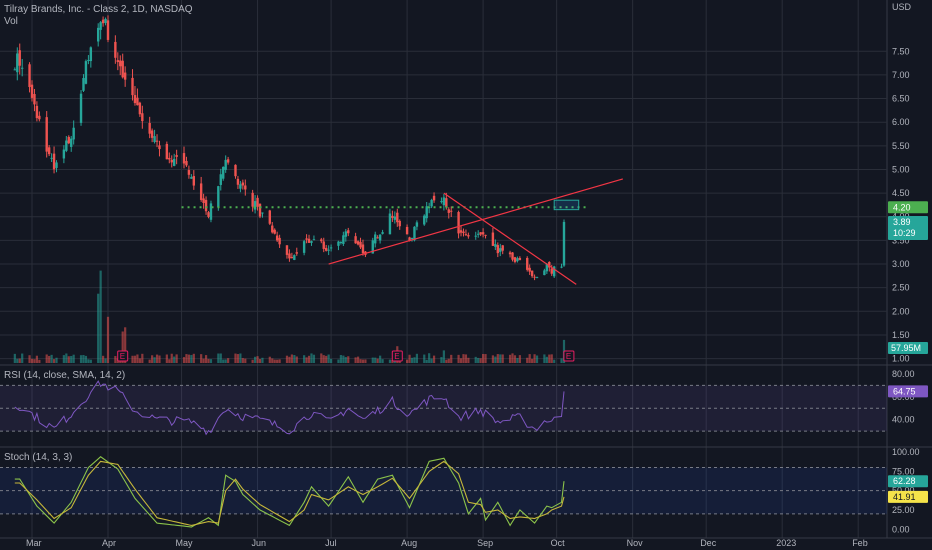 This screenshot has height=550, width=932. I want to click on highlight-rectangle, so click(566, 205).